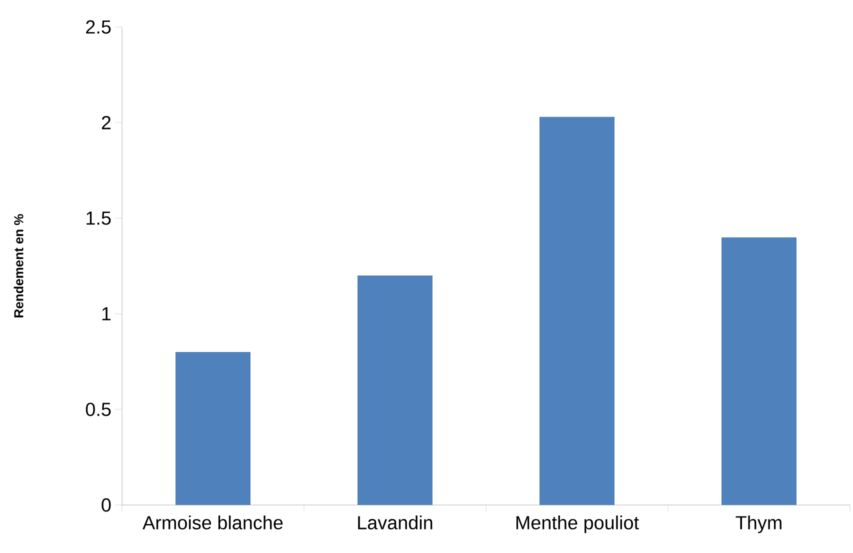 Image resolution: width=853 pixels, height=553 pixels. Describe the element at coordinates (212, 523) in the screenshot. I see `x-tick-label: Armoise blanche` at that location.